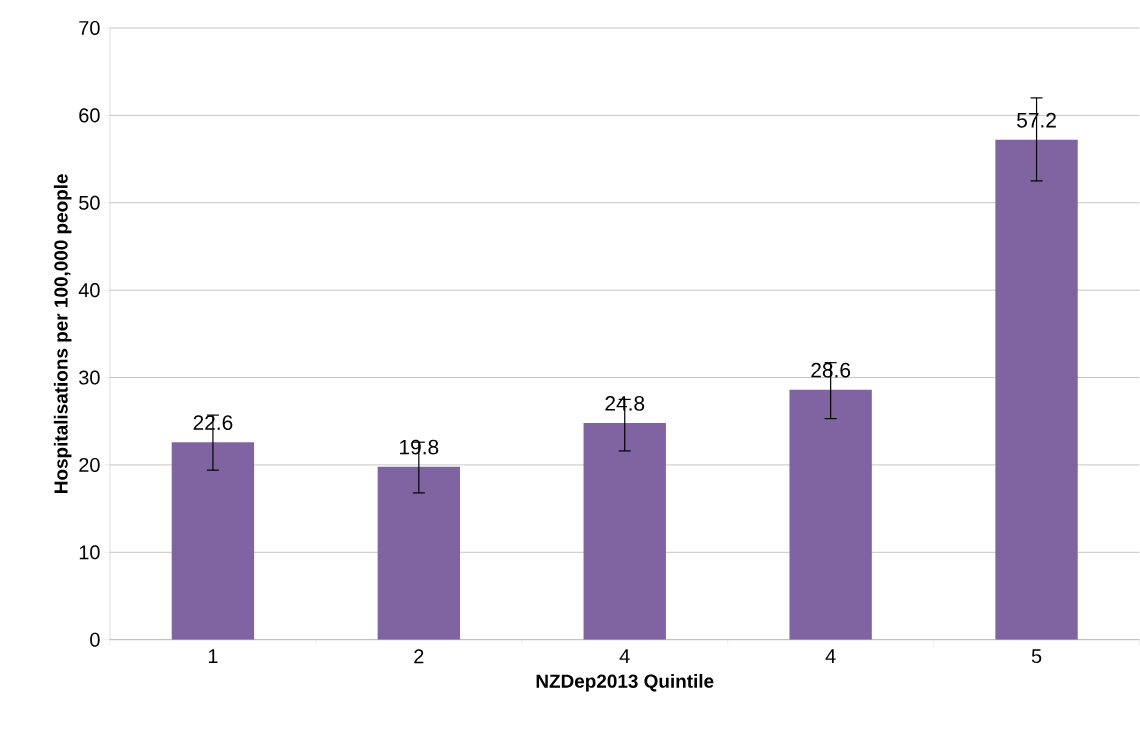 The image size is (1140, 745). Describe the element at coordinates (62, 334) in the screenshot. I see `y-axis-title: Hospitalisations per 100,000 people` at that location.